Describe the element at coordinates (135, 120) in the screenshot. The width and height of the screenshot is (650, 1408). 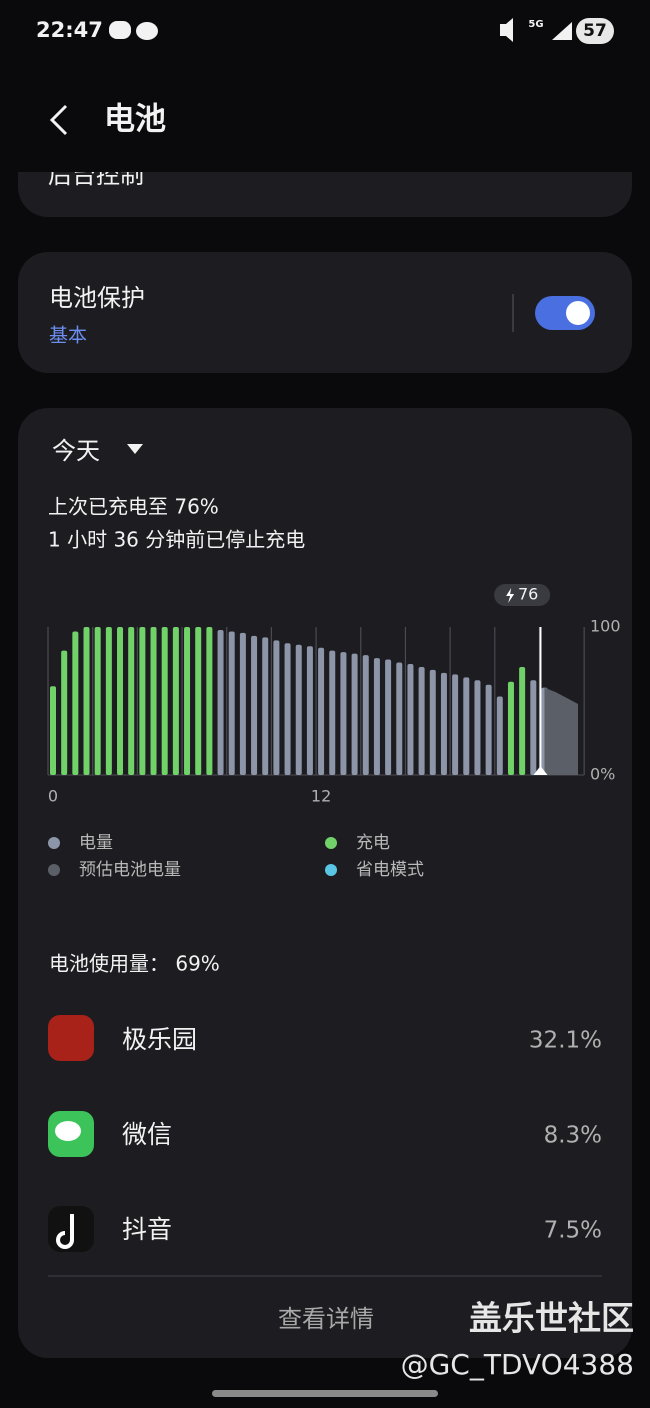
I see `page-title: 电池` at that location.